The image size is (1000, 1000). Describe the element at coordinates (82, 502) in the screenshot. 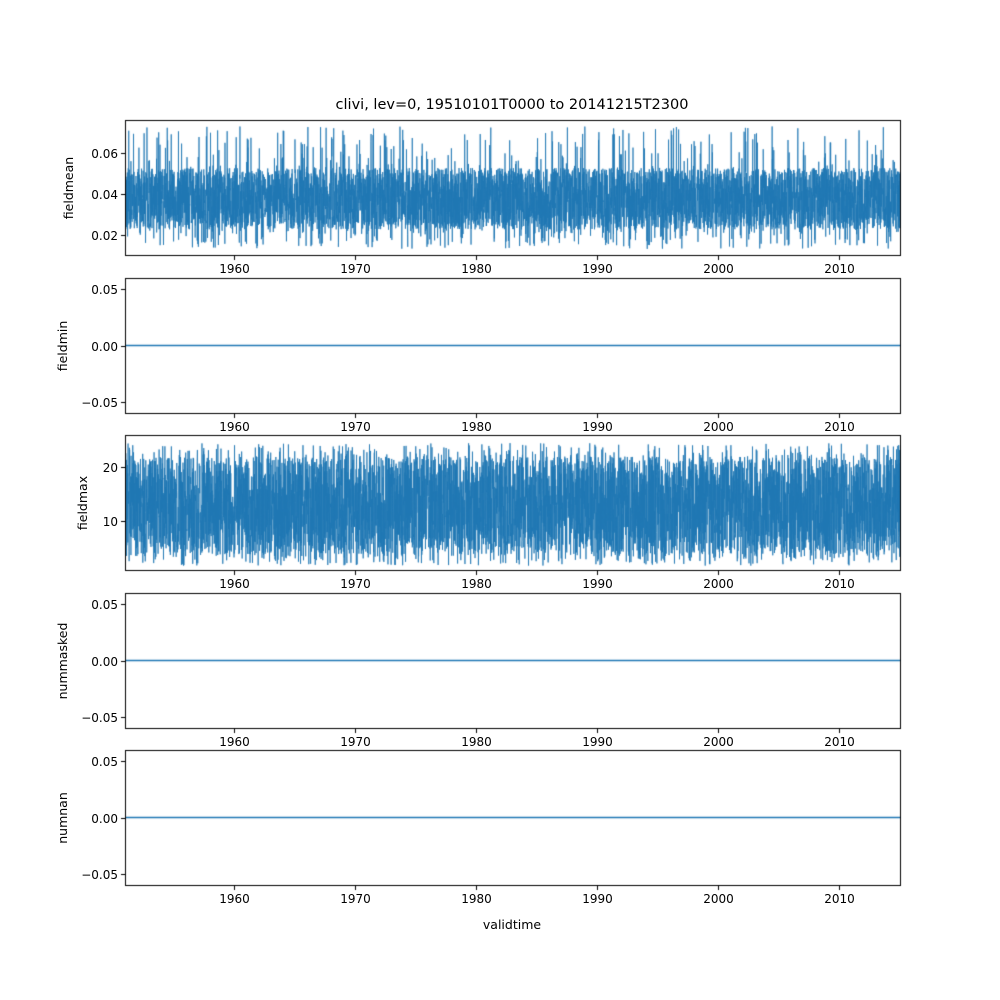

I see `y-axis-label: fieldmax` at that location.